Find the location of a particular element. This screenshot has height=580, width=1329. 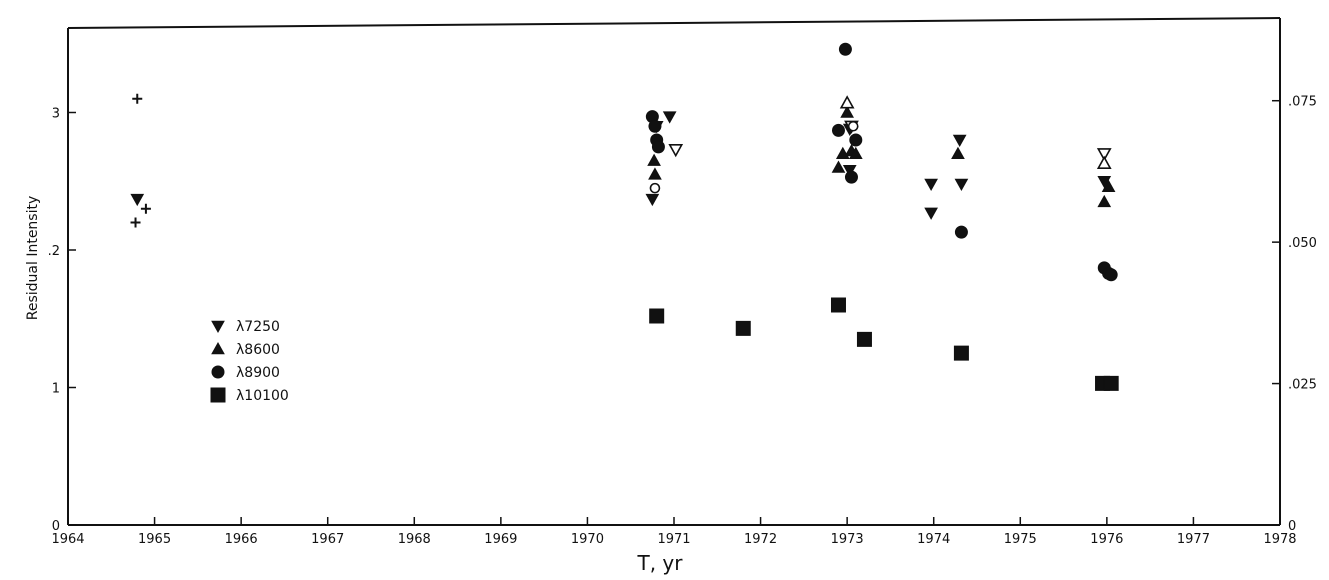

legend-item: λ8900 is located at coordinates (245, 373).